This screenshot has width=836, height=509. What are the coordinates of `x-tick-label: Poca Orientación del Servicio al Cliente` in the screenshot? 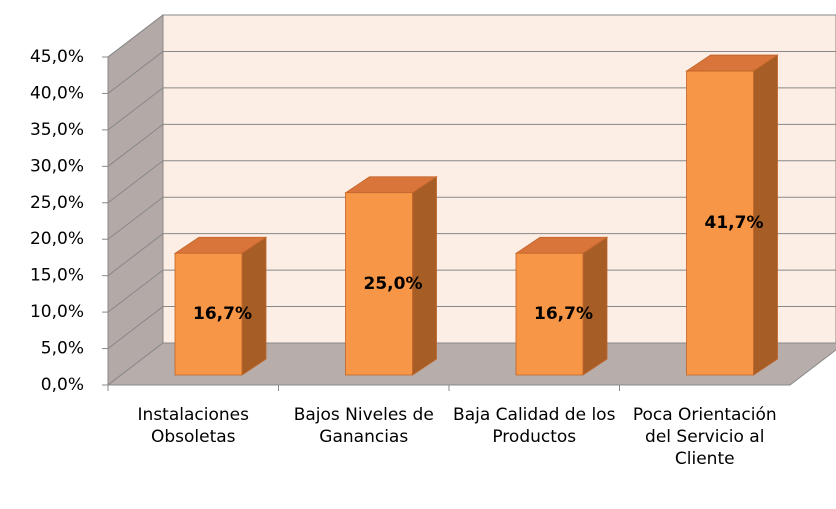 It's located at (704, 437).